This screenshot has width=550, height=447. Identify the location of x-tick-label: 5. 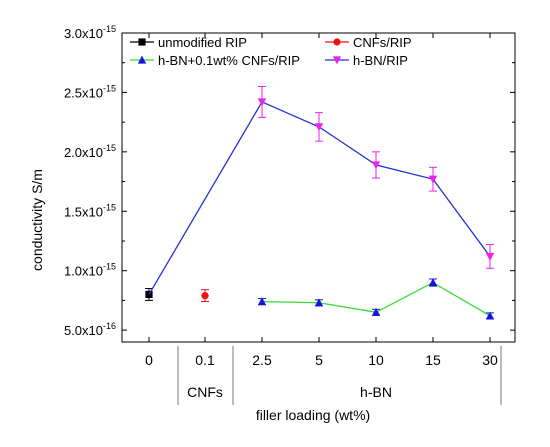
(319, 360).